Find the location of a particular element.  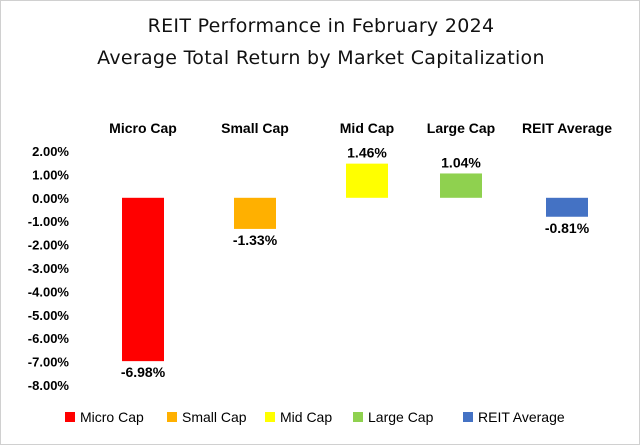

bar-small-cap is located at coordinates (255, 213).